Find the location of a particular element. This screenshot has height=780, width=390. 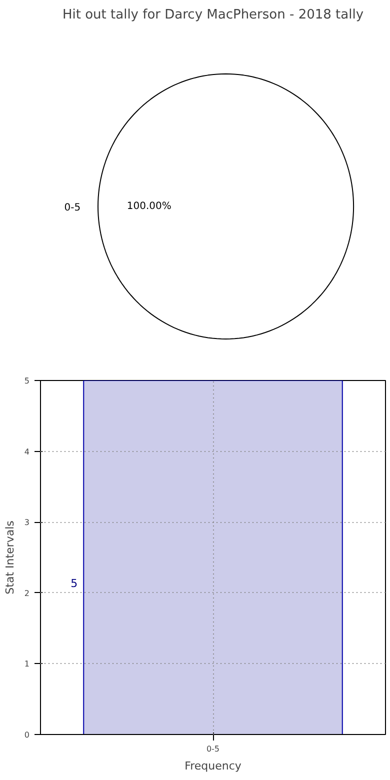

data-label: 5 is located at coordinates (74, 583).